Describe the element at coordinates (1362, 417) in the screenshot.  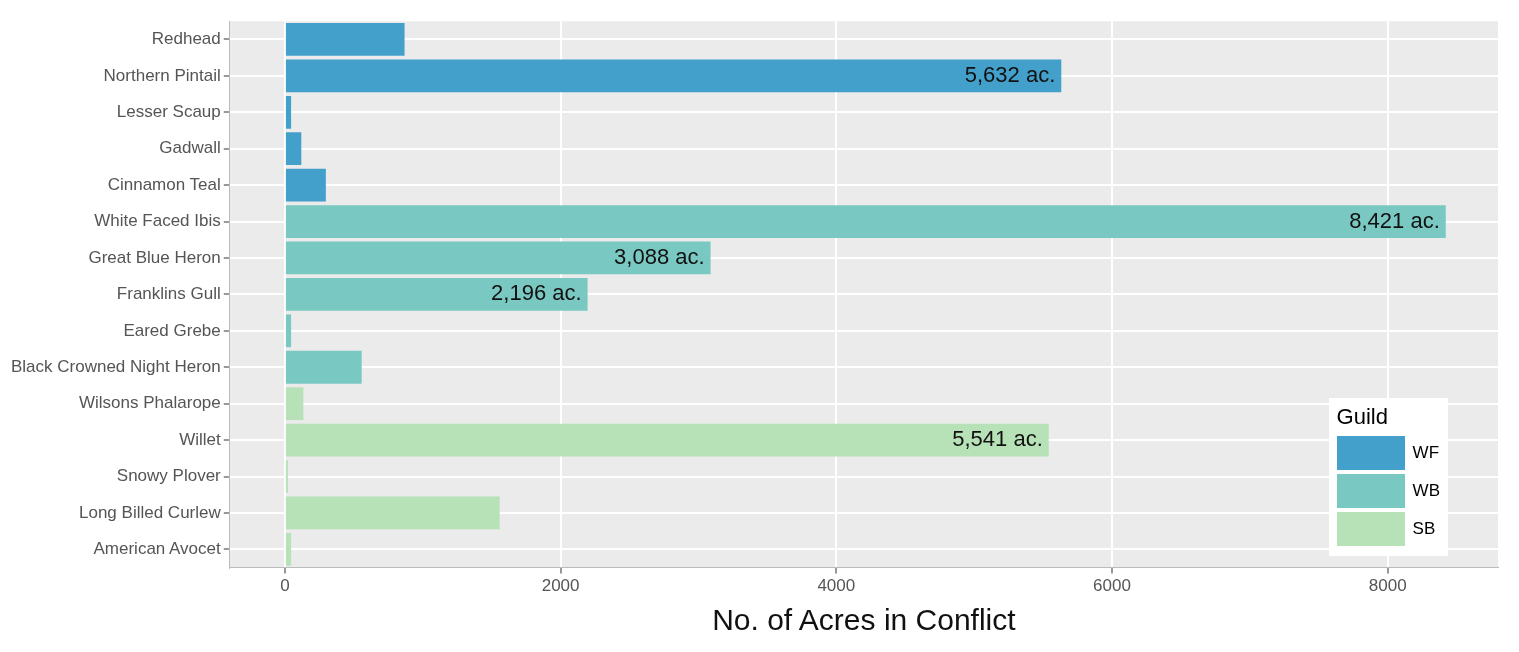
I see `legend-title: Guild` at that location.